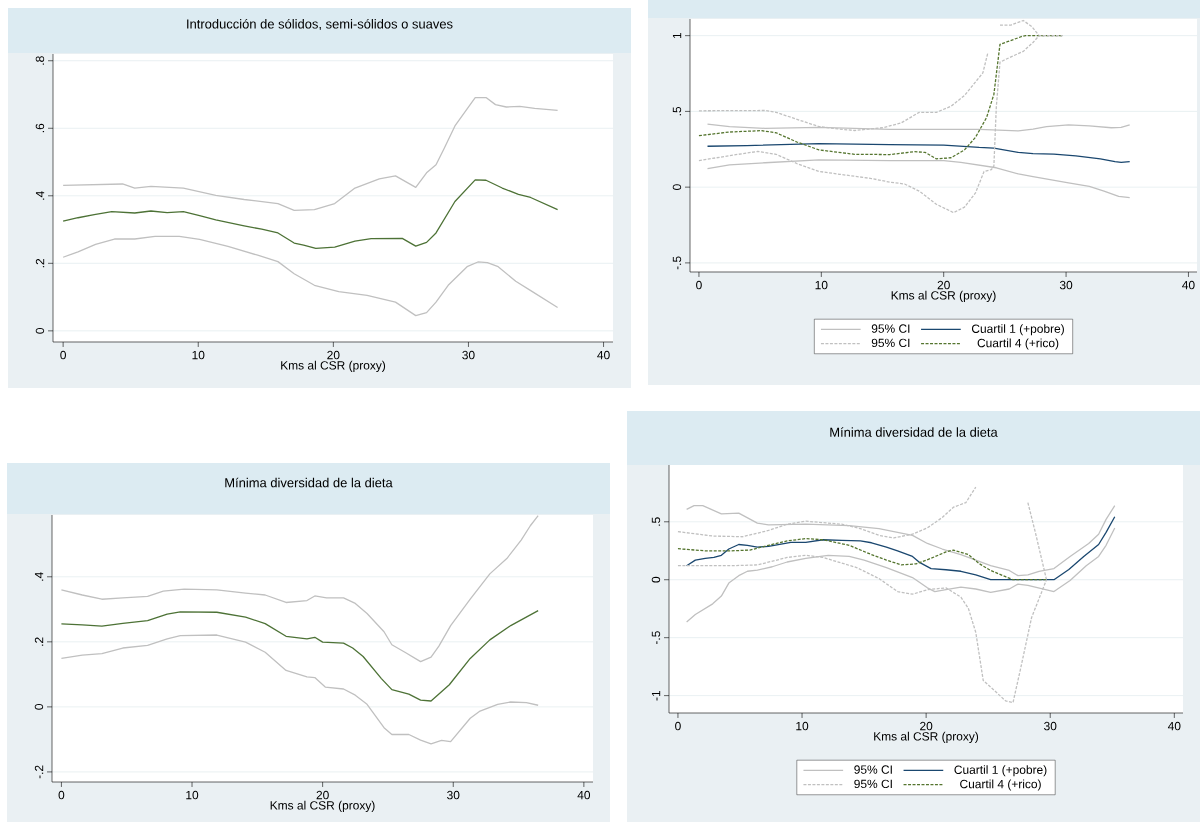 Image resolution: width=1200 pixels, height=822 pixels. I want to click on y-tick-label: 1, so click(677, 35).